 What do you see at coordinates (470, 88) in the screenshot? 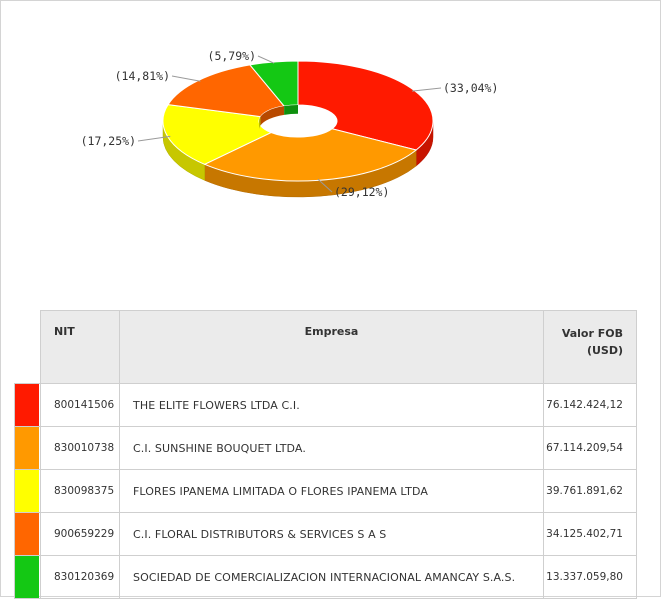
I see `pie-slice-label: (33,04%)` at bounding box center [470, 88].